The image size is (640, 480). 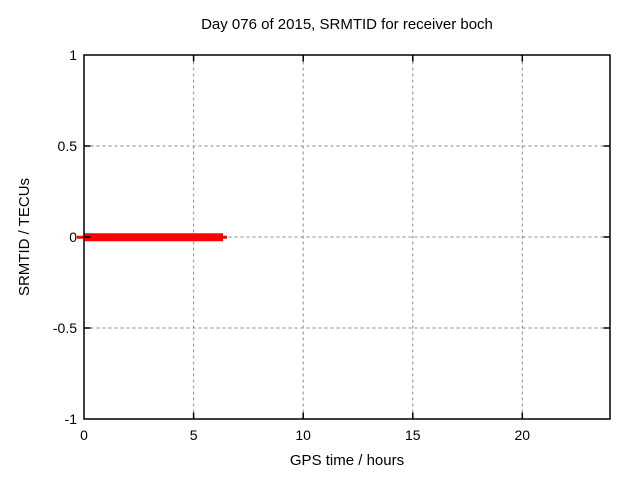 I want to click on x-axis-title: GPS time / hours, so click(x=347, y=460).